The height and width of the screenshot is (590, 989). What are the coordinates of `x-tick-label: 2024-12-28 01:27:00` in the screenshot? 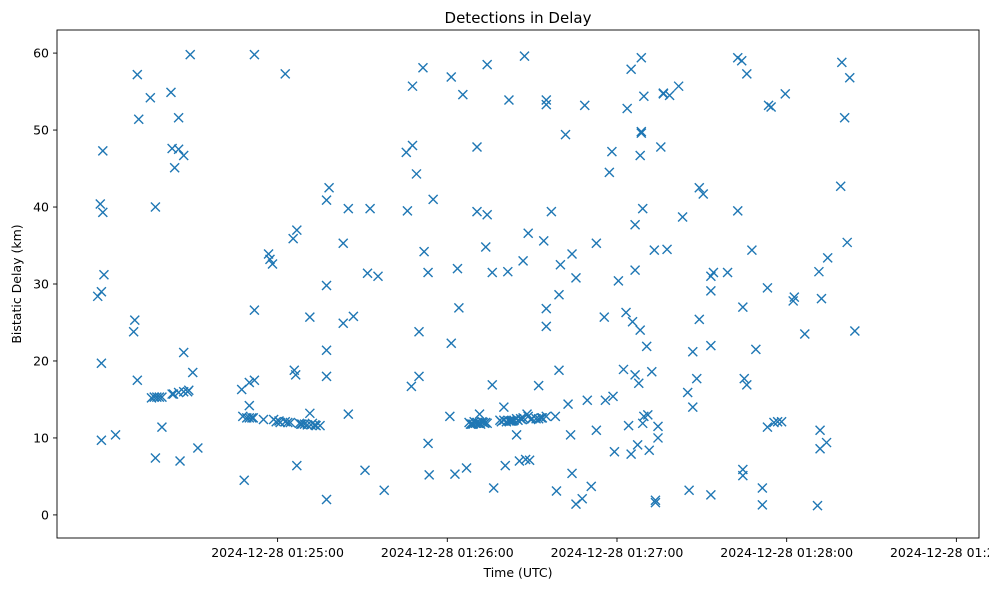 It's located at (617, 552).